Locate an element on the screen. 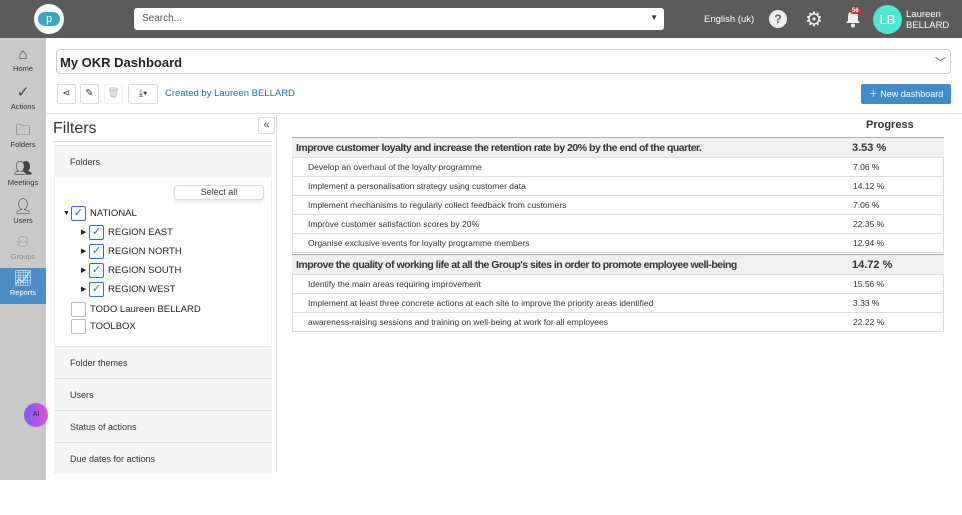 Image resolution: width=962 pixels, height=515 pixels. key-result-progress: 22.22 % is located at coordinates (869, 322).